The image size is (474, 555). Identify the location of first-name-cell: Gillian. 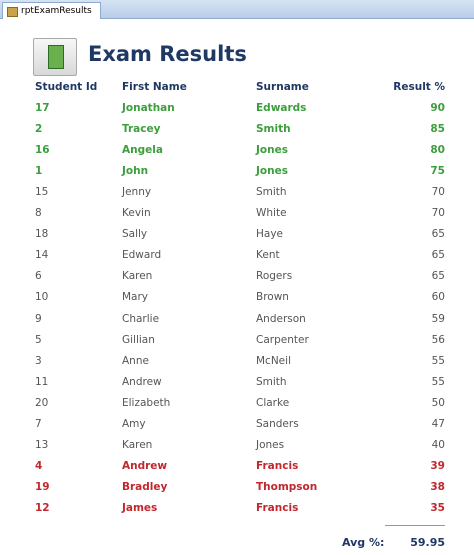
(138, 339).